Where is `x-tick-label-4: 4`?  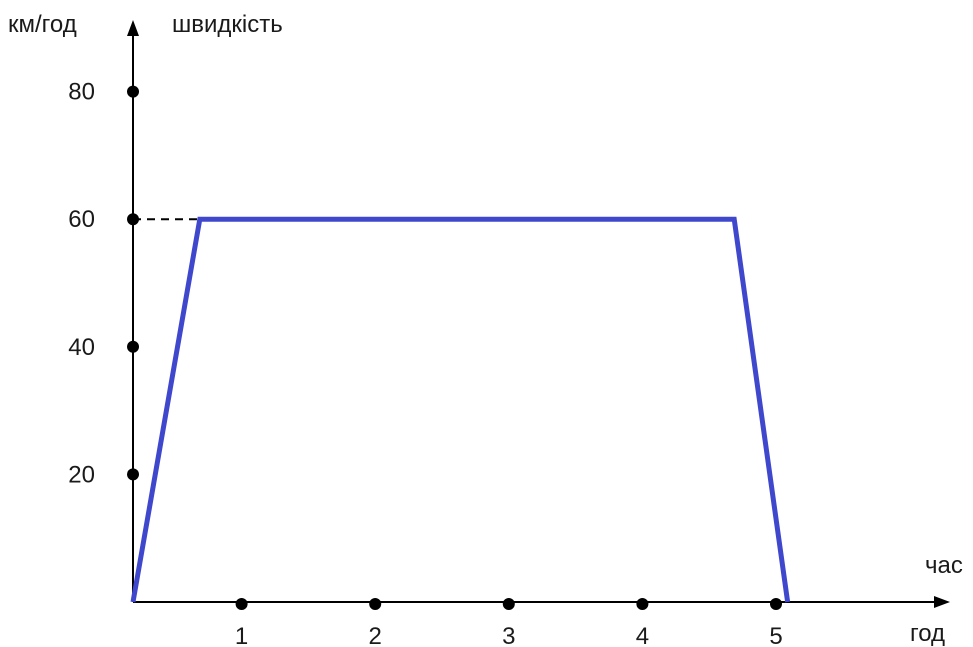
x-tick-label-4: 4 is located at coordinates (642, 635).